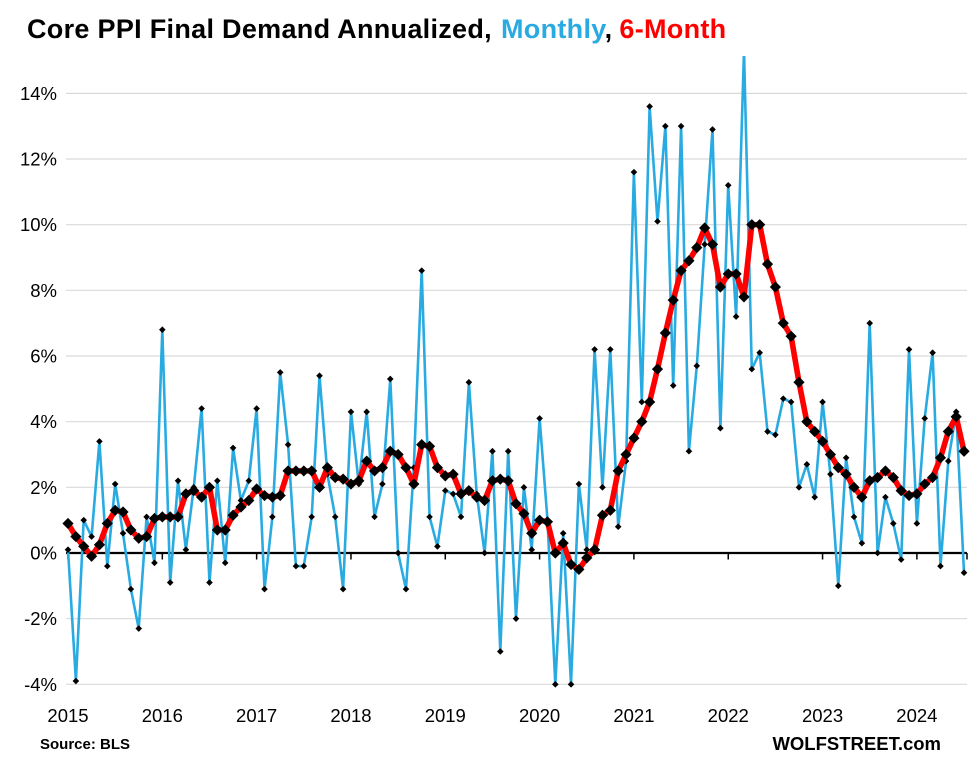 The height and width of the screenshot is (761, 975). I want to click on x-tick-label: 2021, so click(633, 715).